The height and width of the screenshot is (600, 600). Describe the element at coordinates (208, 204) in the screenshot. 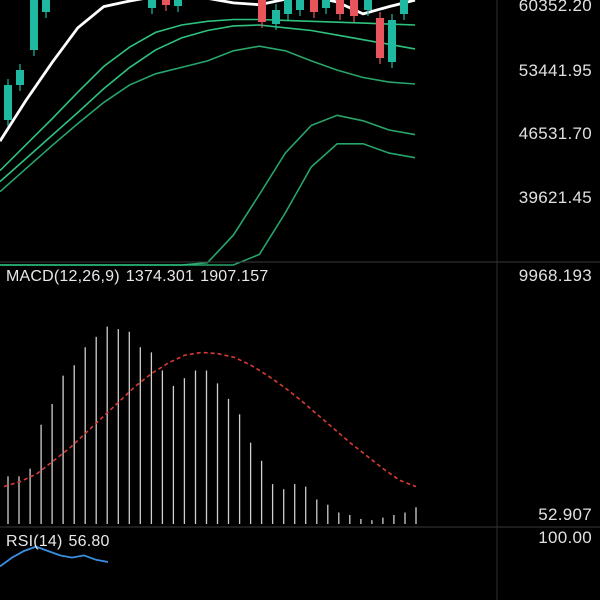

I see `price-band-line` at that location.